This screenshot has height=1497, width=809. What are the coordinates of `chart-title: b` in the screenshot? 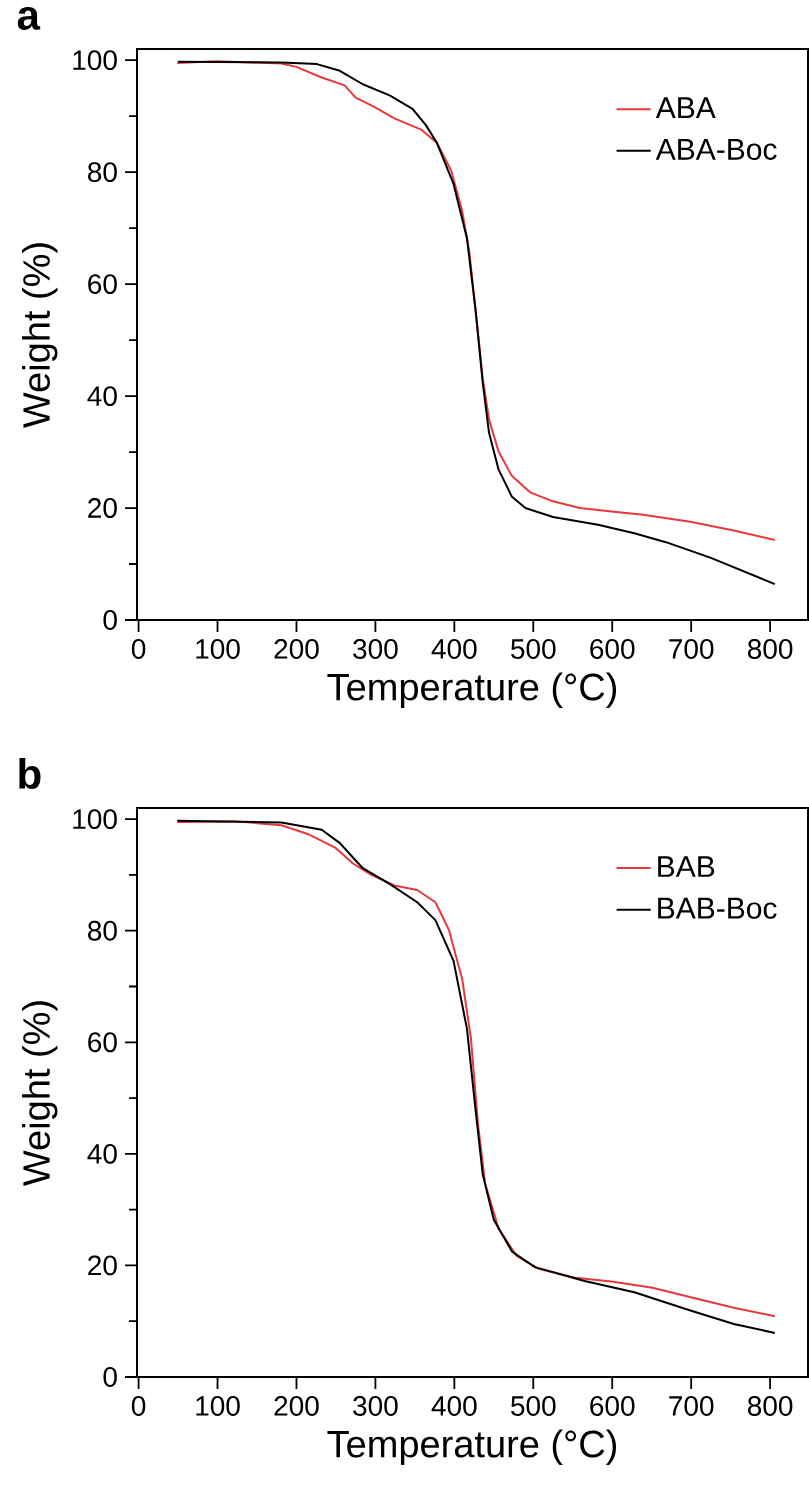 It's located at (30, 773).